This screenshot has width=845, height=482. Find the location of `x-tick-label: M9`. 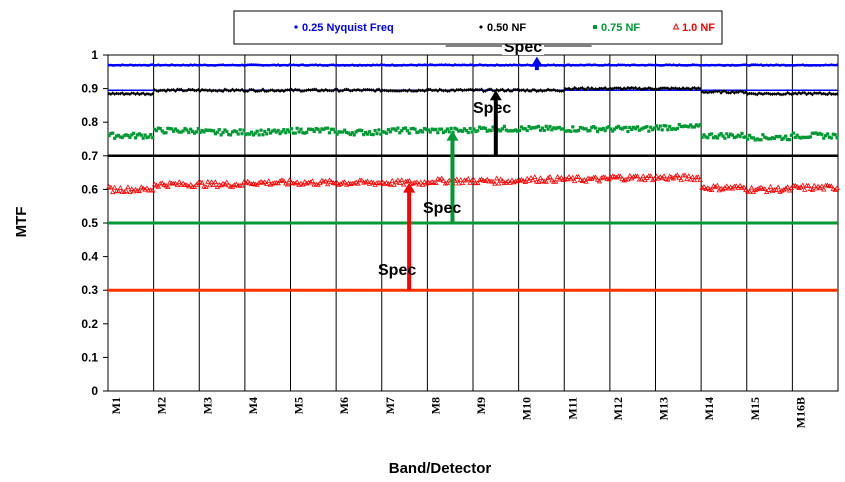

x-tick-label: M9 is located at coordinates (481, 405).